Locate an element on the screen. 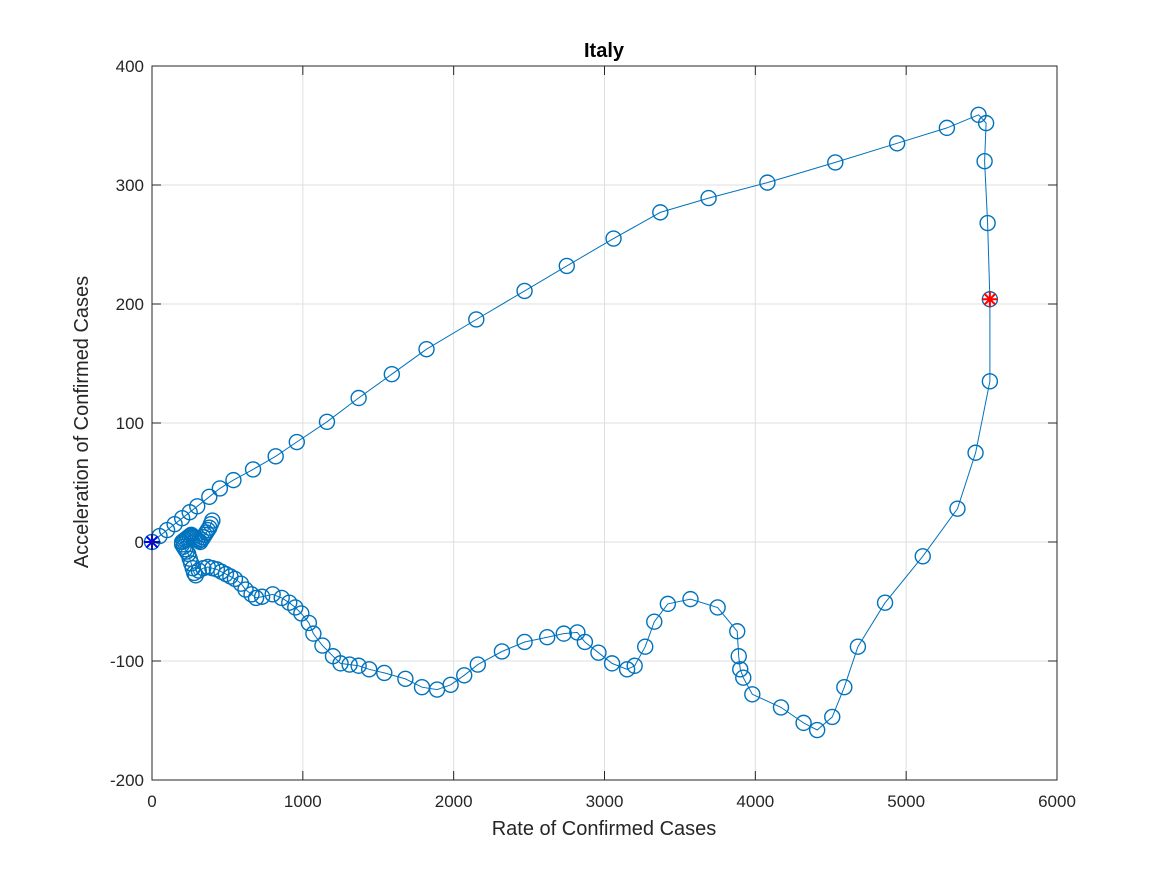 This screenshot has height=875, width=1167. y-tick-label: -200 is located at coordinates (127, 780).